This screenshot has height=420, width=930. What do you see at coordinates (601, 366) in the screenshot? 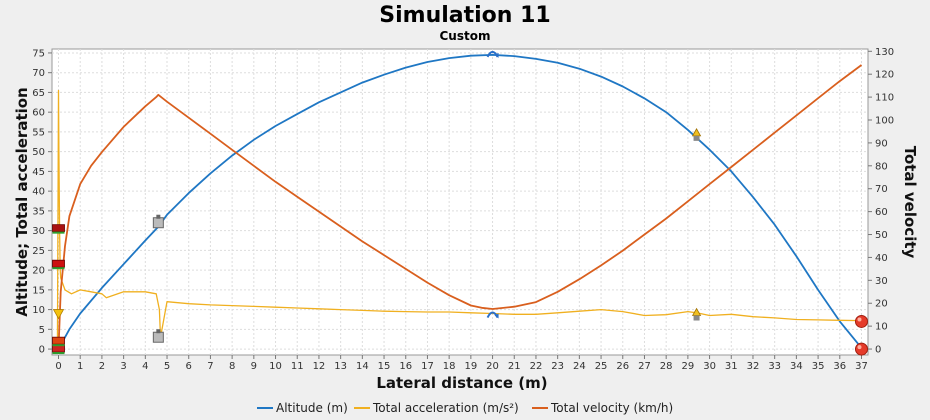
I see `x-tick-label: 25` at bounding box center [601, 366].